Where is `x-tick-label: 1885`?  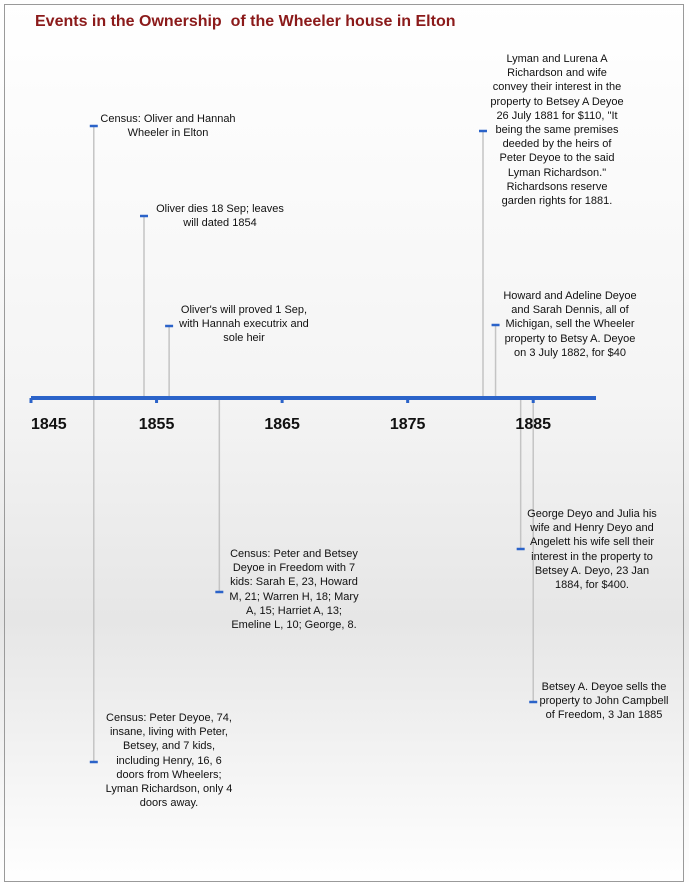 x-tick-label: 1885 is located at coordinates (533, 424).